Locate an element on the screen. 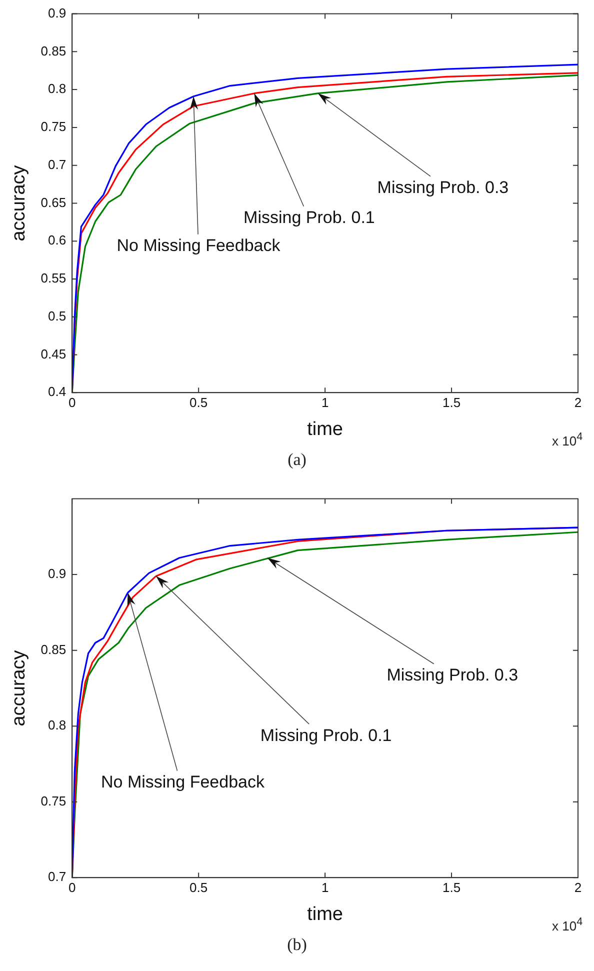 The height and width of the screenshot is (971, 594). y-tick-label: 0.55 is located at coordinates (53, 278).